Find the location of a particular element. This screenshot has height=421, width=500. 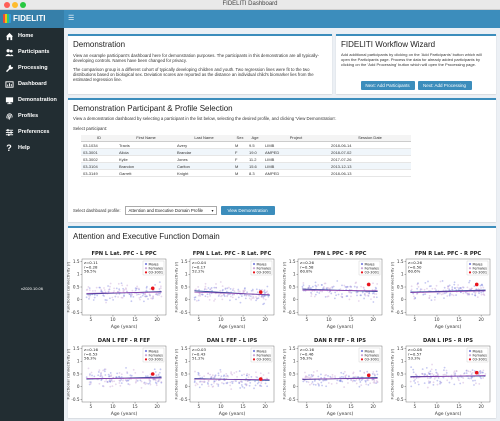

sidebar-item-help: ? Help is located at coordinates (32, 148).